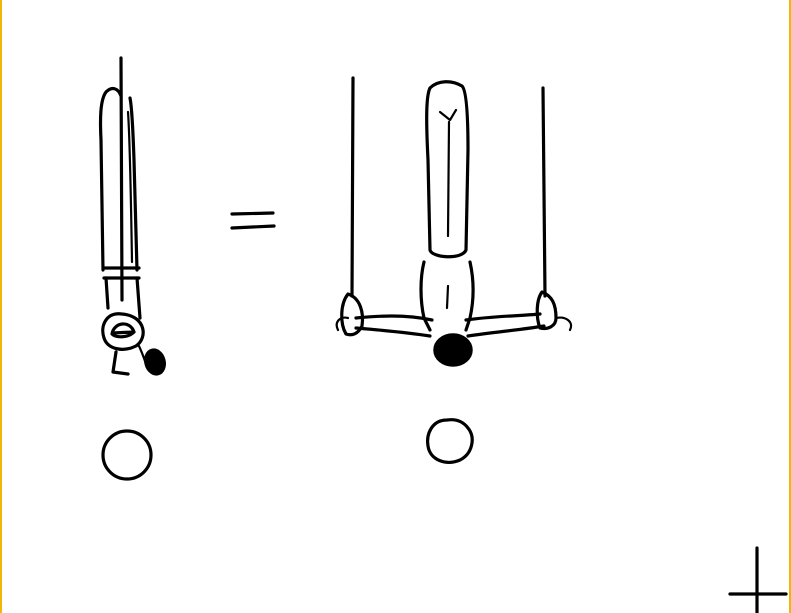  Describe the element at coordinates (454, 324) in the screenshot. I see `hand-strokes` at that location.